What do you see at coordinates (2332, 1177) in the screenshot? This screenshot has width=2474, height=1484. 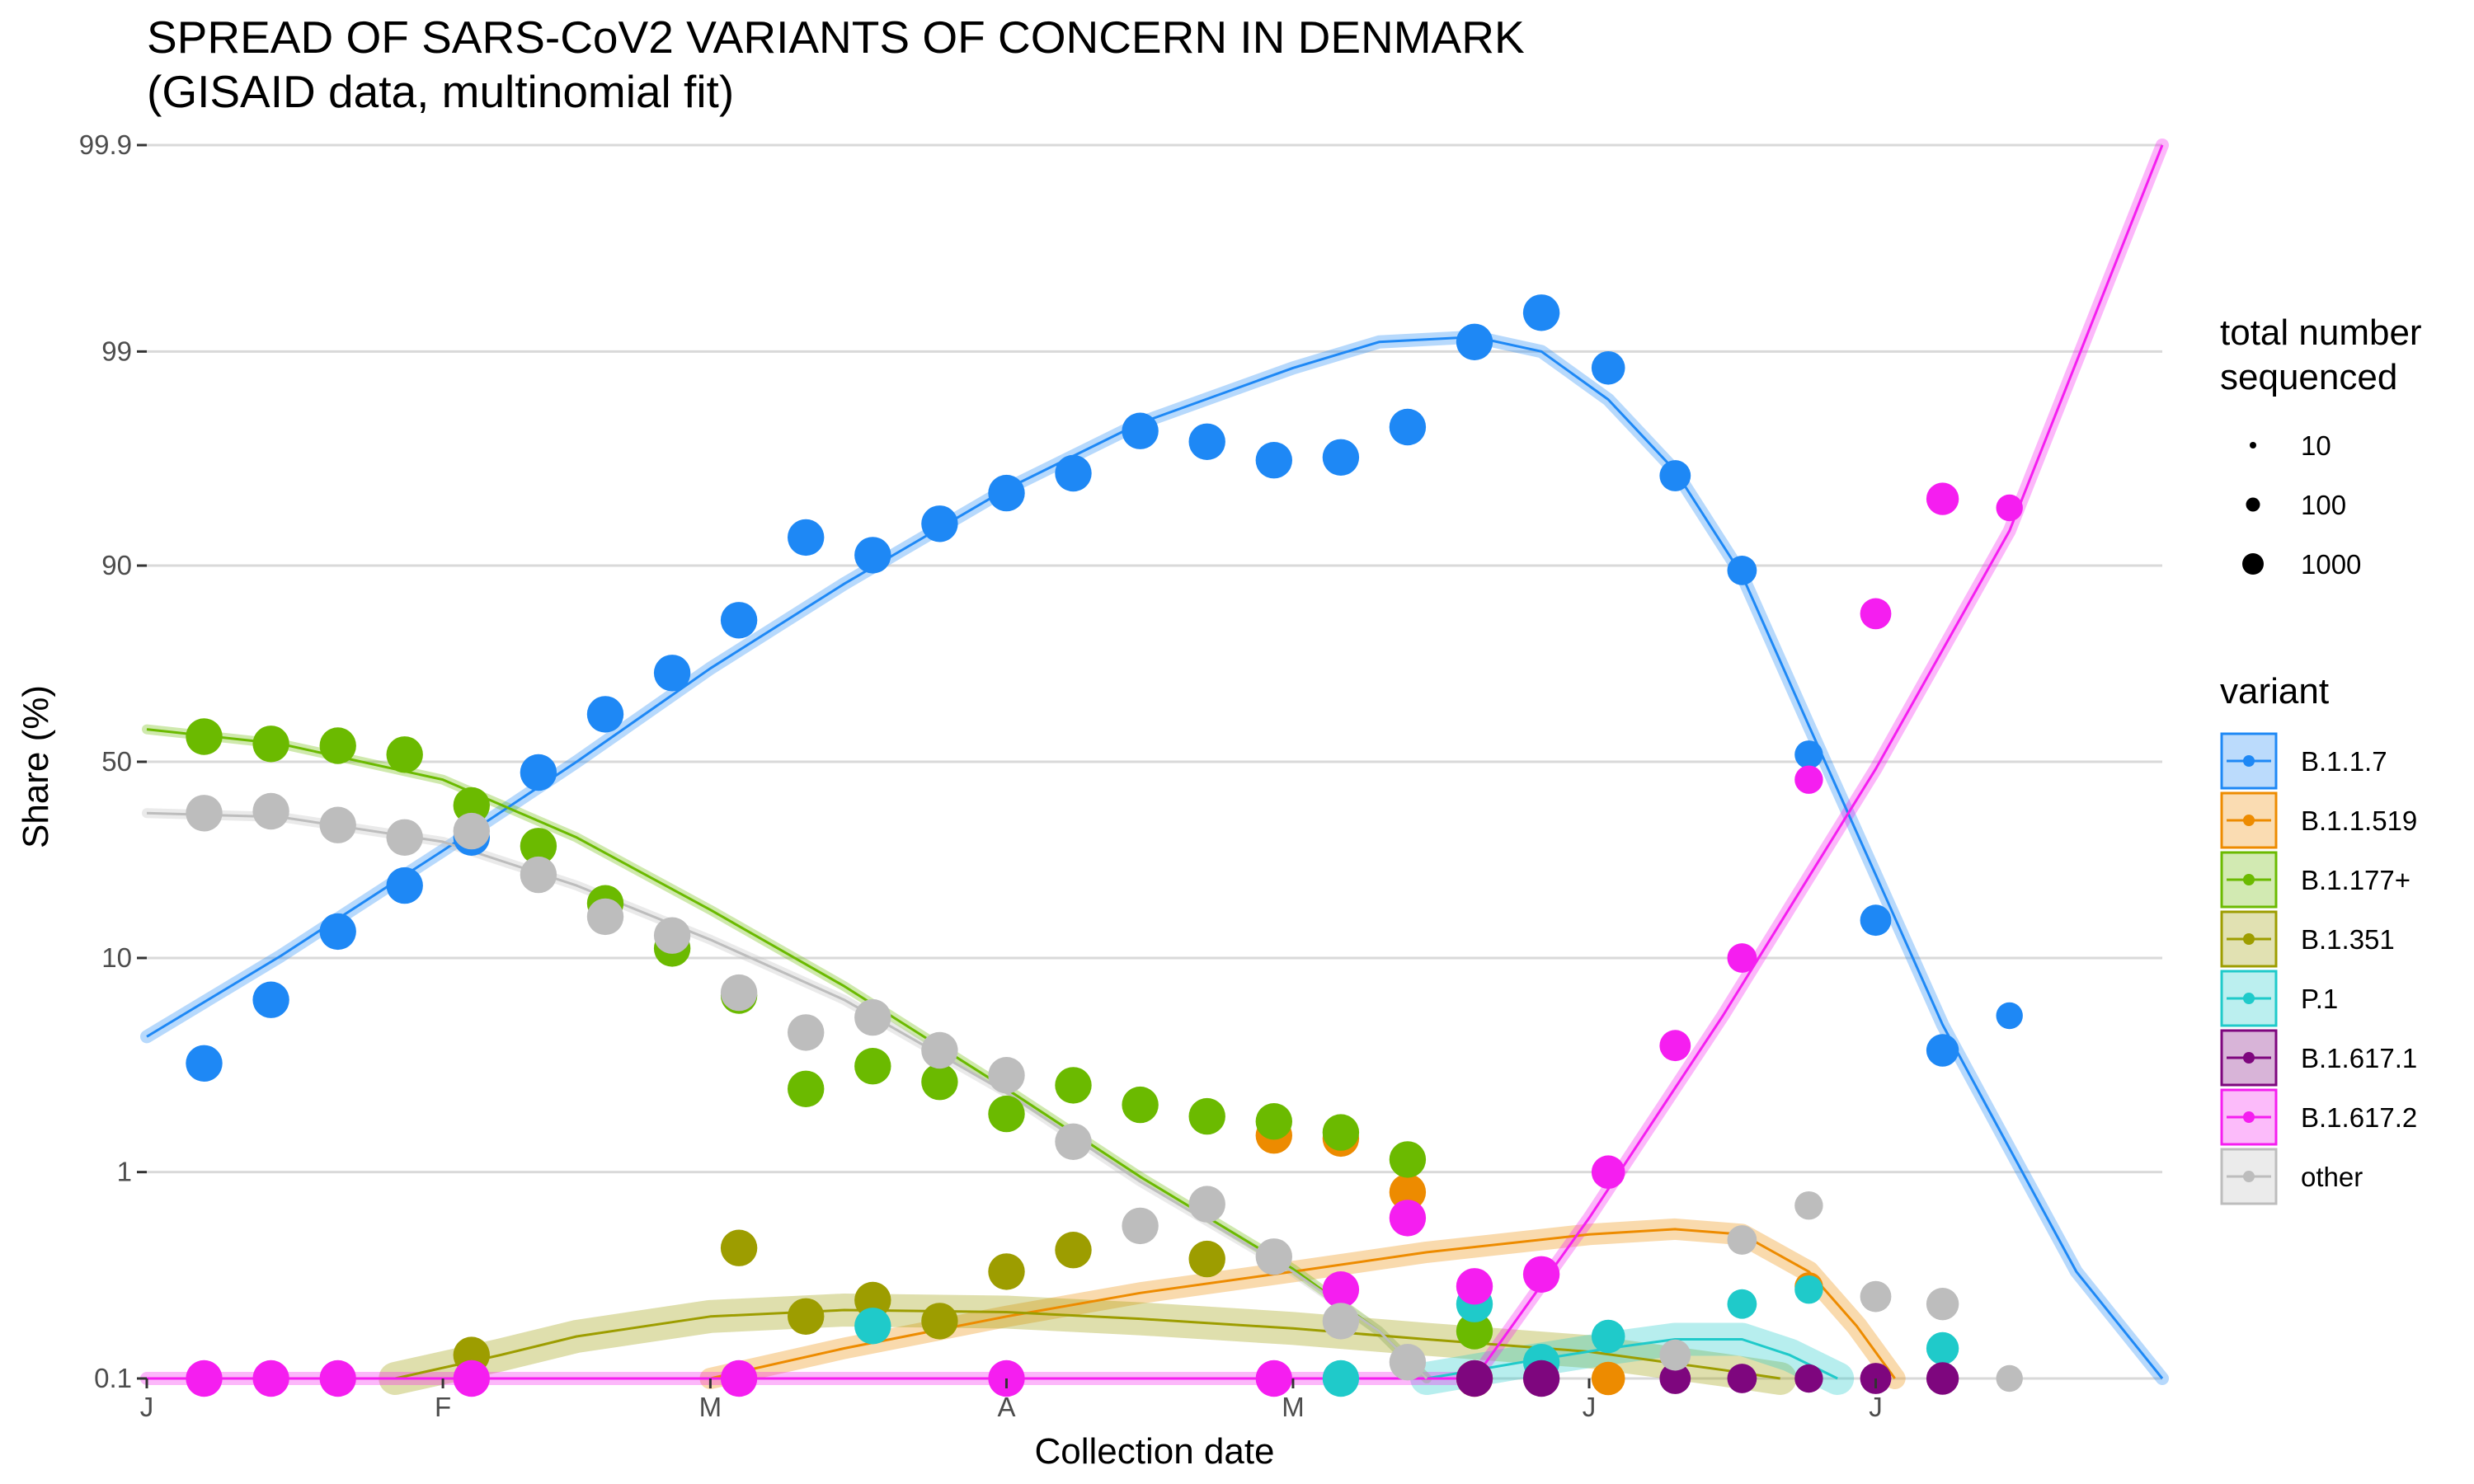 I see `variant-legend-label-7: other` at bounding box center [2332, 1177].